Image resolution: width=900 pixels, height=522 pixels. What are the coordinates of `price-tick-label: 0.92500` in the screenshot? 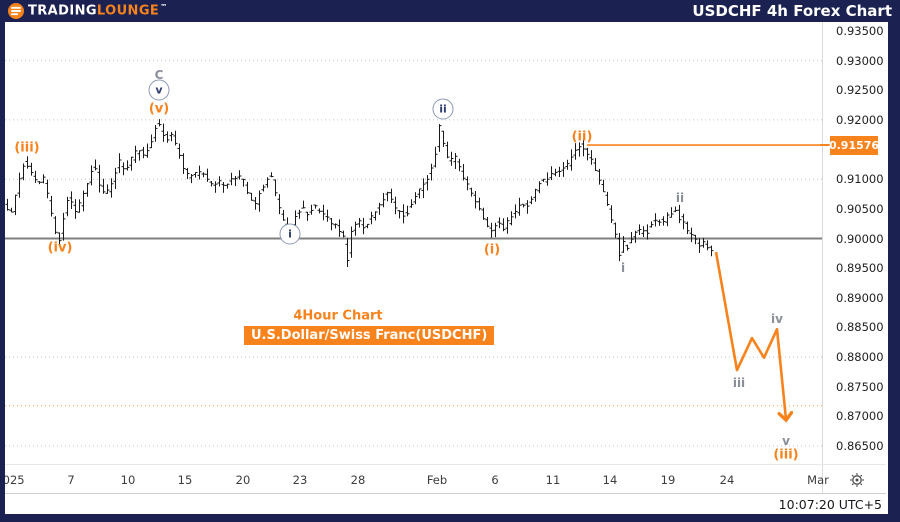 It's located at (860, 90).